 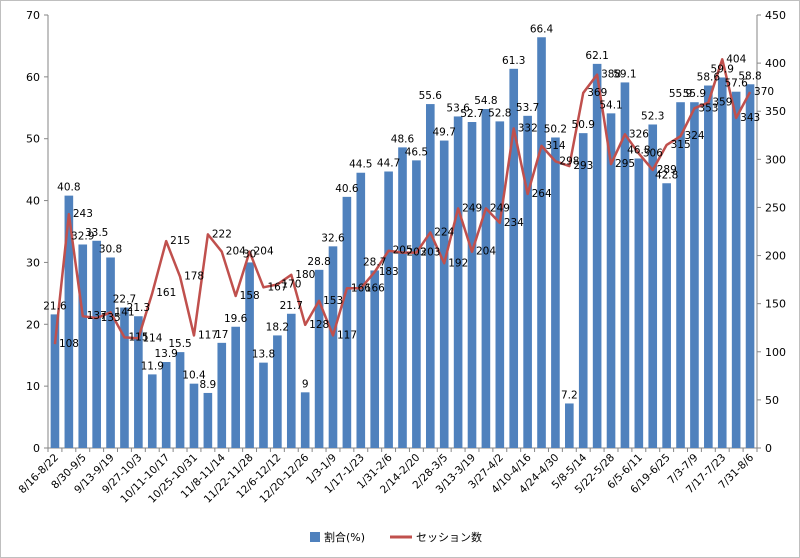 I want to click on bar-data-label: 32.6, so click(x=333, y=238).